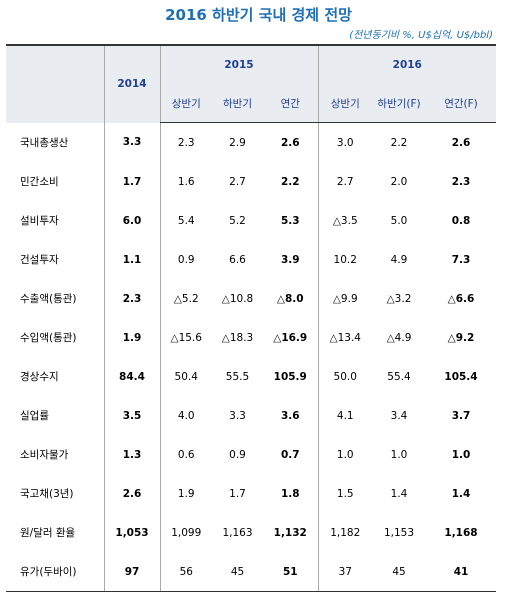  What do you see at coordinates (185, 181) in the screenshot?
I see `cell: 1.6` at bounding box center [185, 181].